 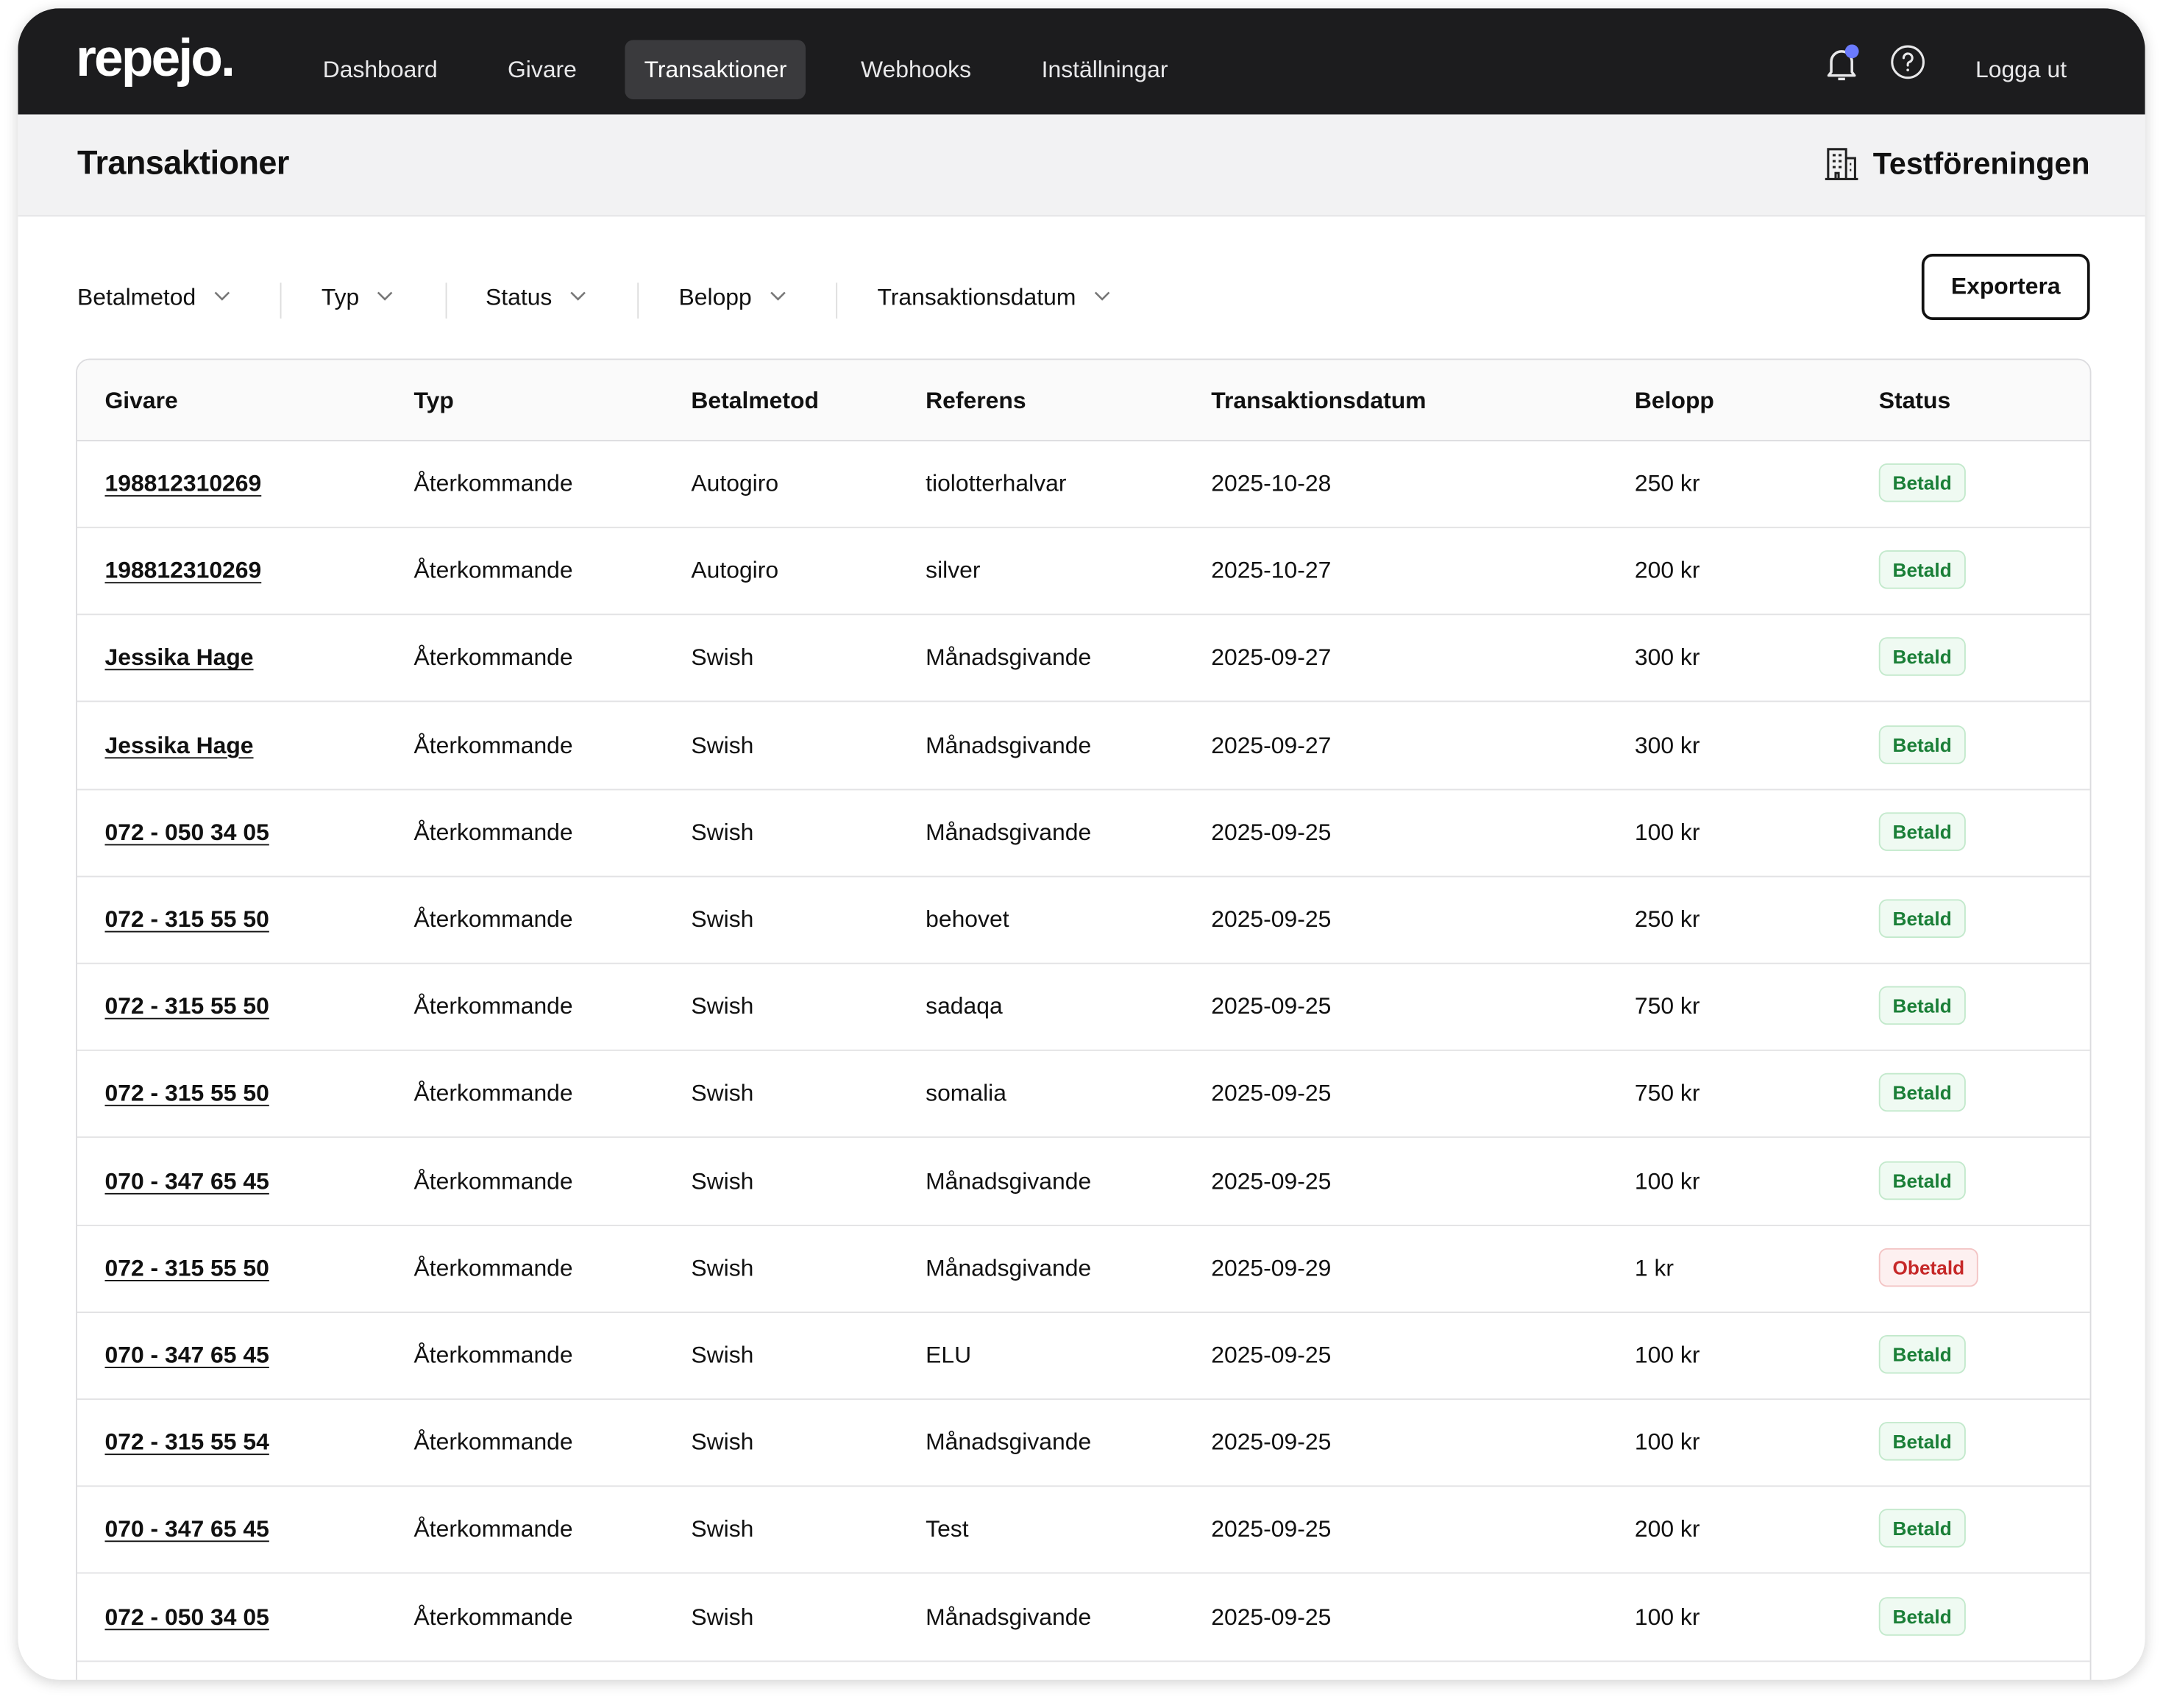 What do you see at coordinates (1272, 1268) in the screenshot?
I see `table-cell: 2025-09-29` at bounding box center [1272, 1268].